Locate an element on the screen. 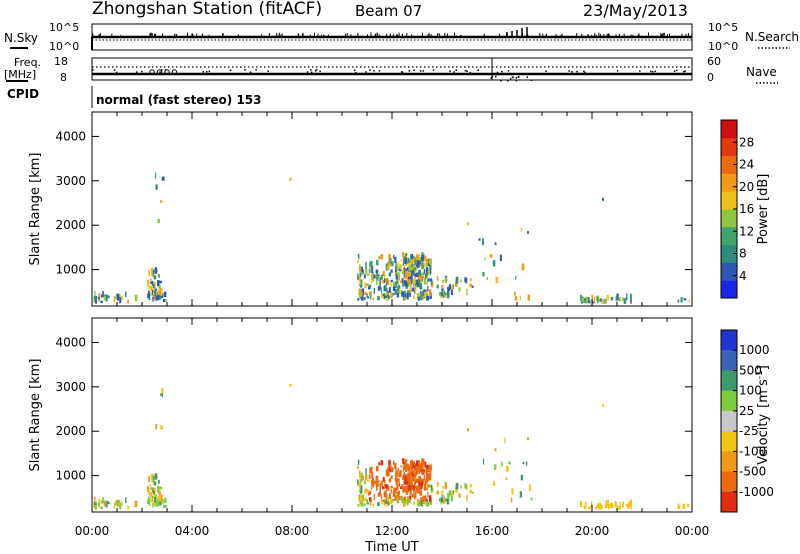 The height and width of the screenshot is (554, 800). x-tick-label: 20:00 is located at coordinates (592, 531).